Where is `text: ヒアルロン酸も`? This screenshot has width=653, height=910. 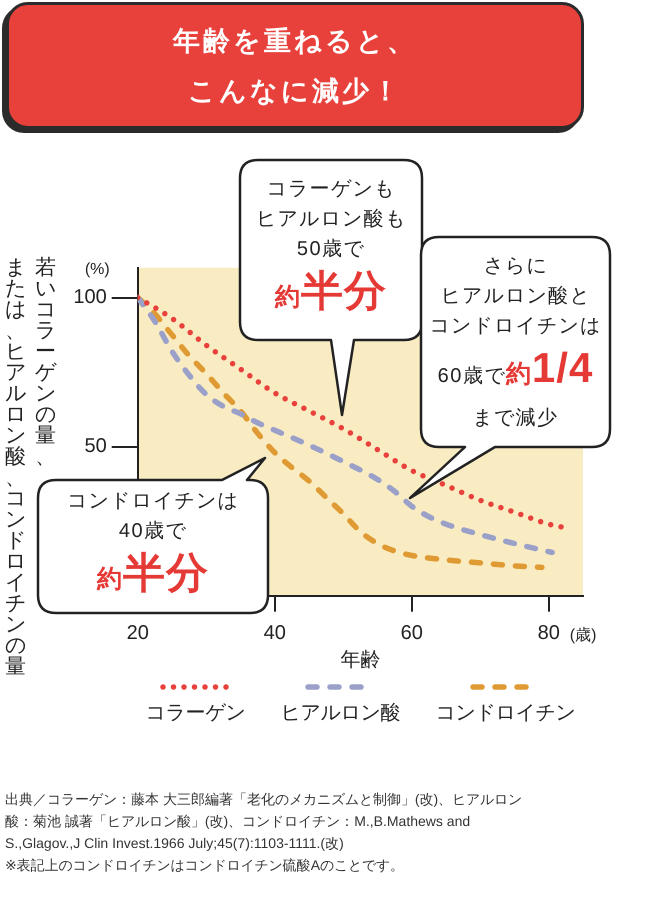
text: ヒアルロン酸も is located at coordinates (331, 219).